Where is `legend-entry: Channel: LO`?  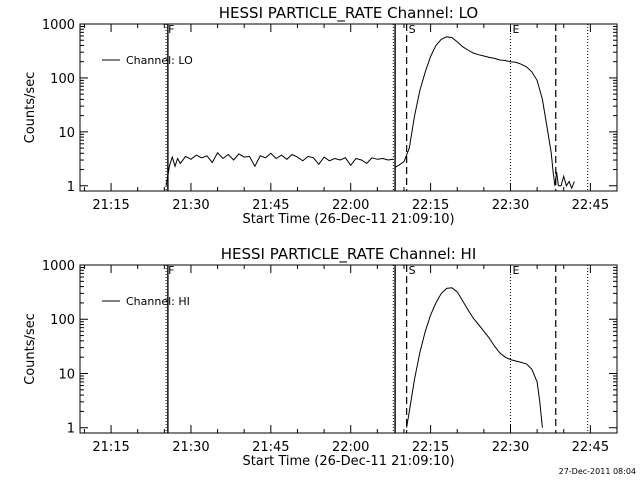
legend-entry: Channel: LO is located at coordinates (159, 60).